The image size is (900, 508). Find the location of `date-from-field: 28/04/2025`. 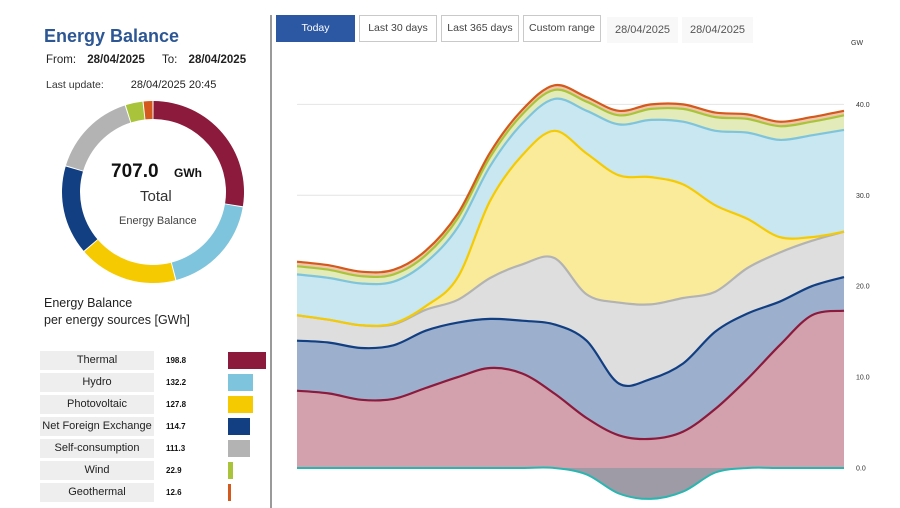

date-from-field: 28/04/2025 is located at coordinates (643, 30).